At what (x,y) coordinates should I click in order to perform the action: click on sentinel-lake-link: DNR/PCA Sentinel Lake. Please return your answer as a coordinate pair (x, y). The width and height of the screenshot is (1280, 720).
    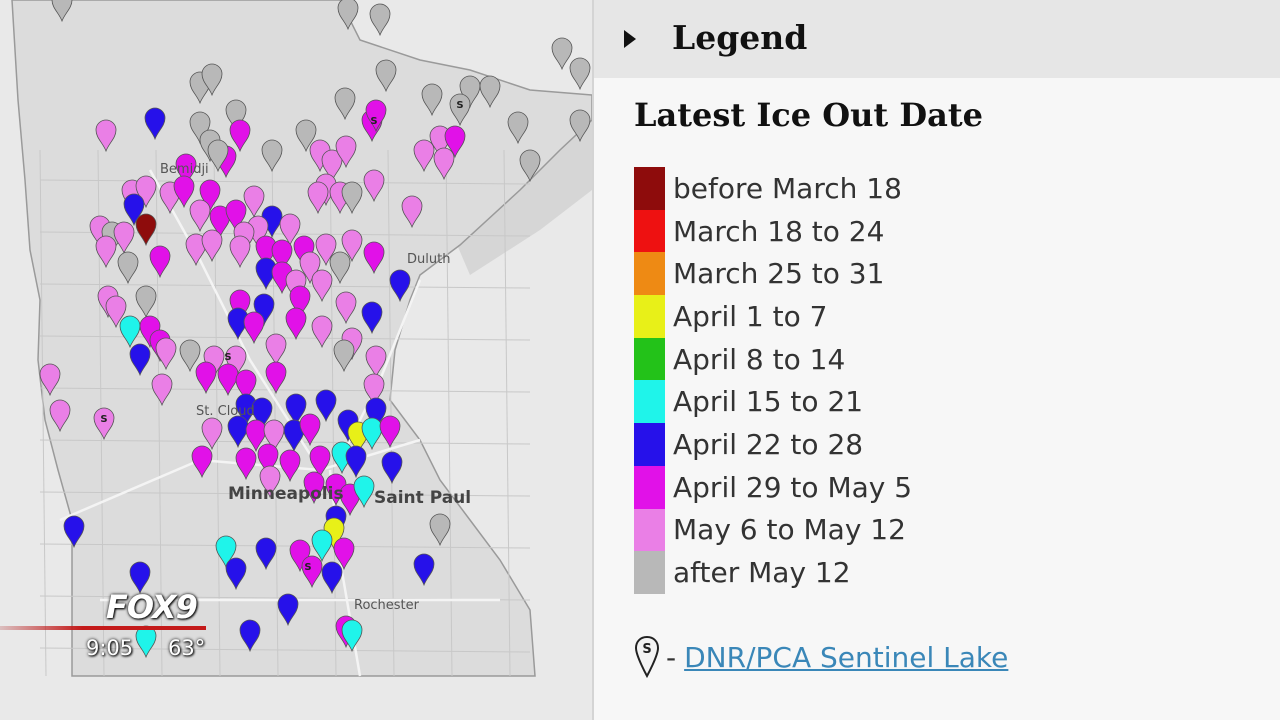
    Looking at the image, I should click on (846, 657).